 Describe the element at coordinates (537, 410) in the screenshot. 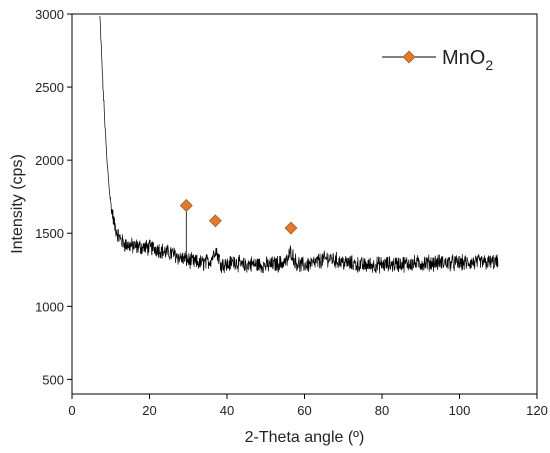

I see `x-tick-label: 120` at that location.